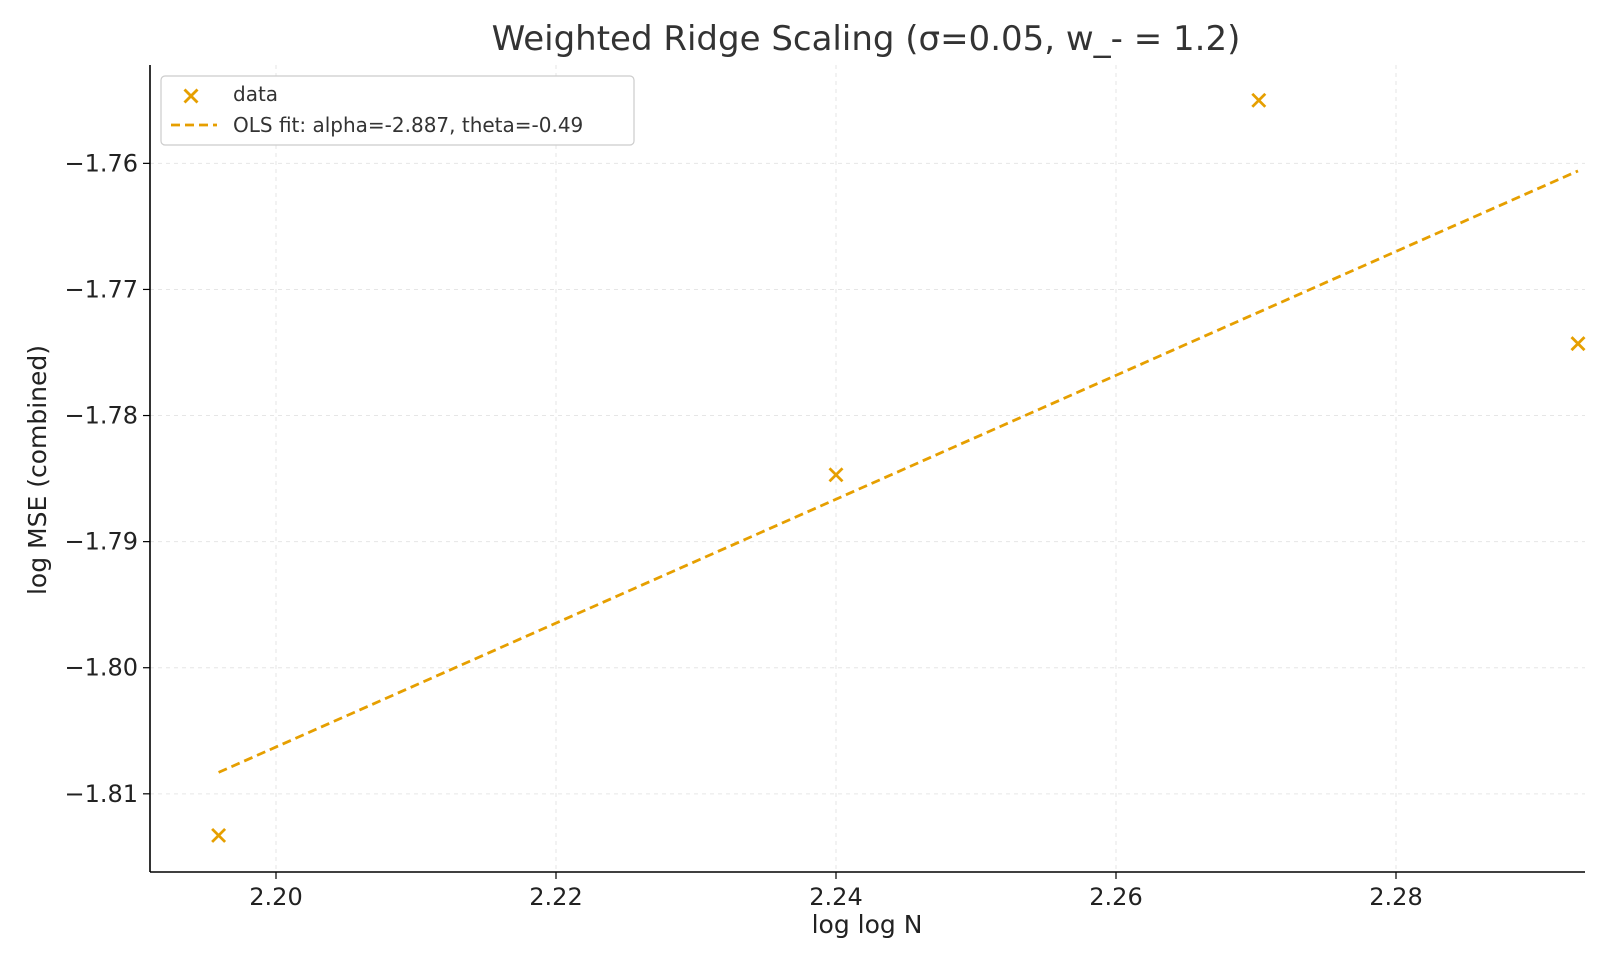 The image size is (1600, 960). I want to click on x-axis-label: log log N, so click(867, 924).